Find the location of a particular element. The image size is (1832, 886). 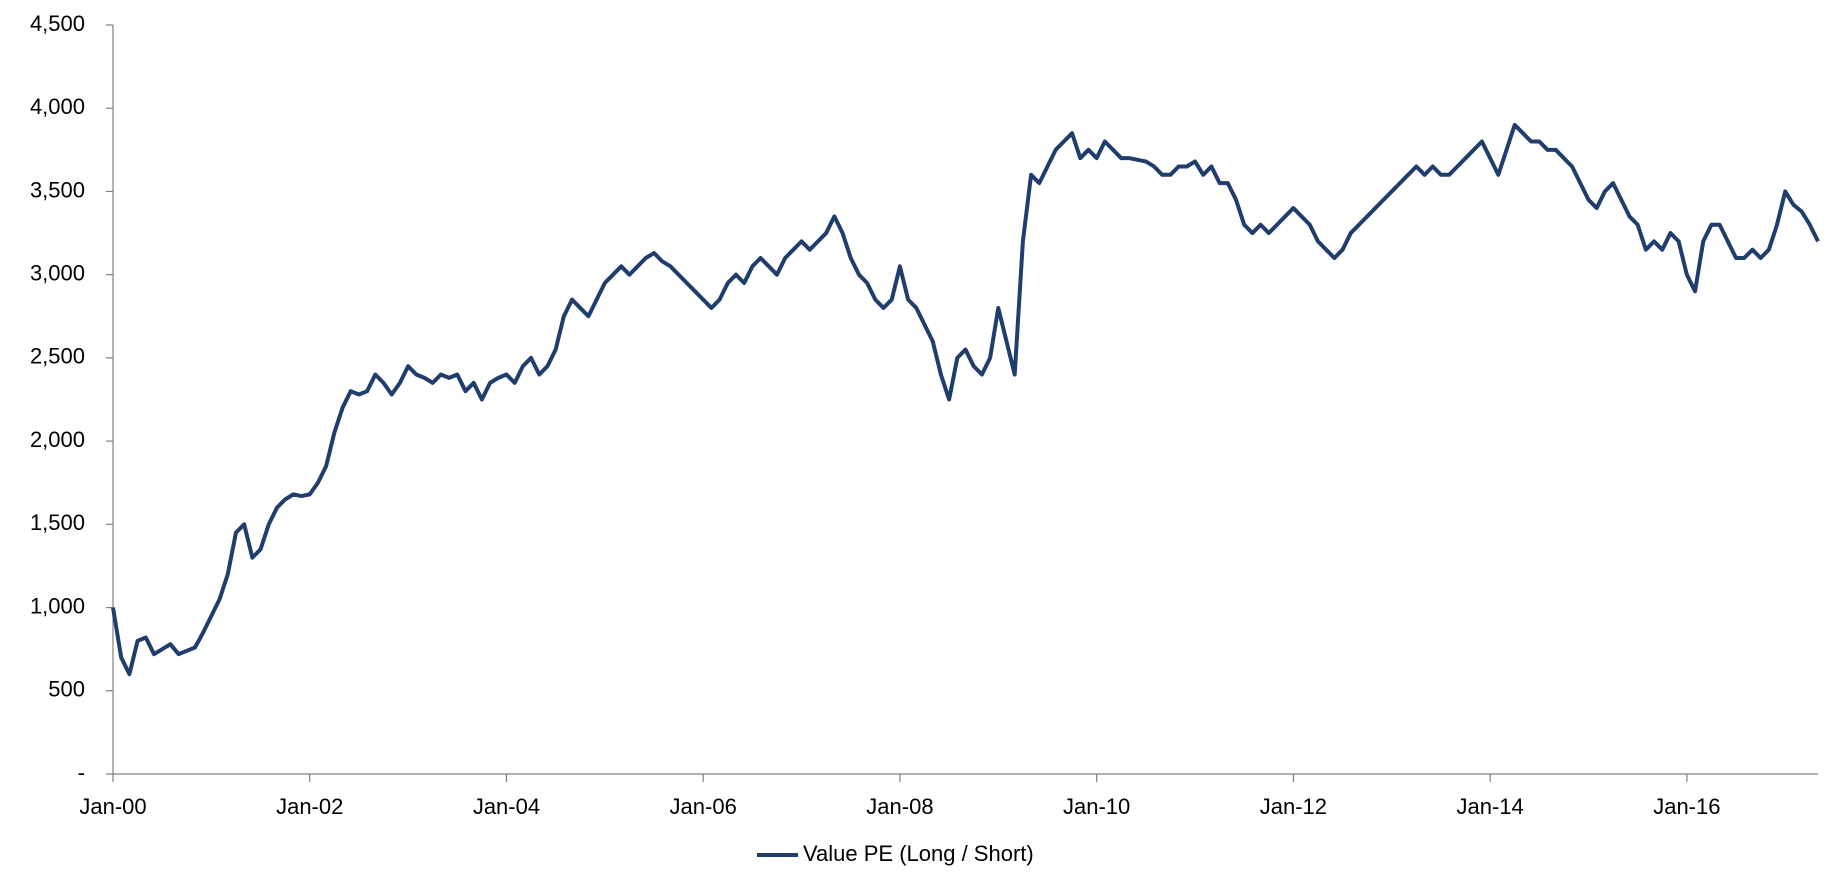

x-tick-label: Jan-10 is located at coordinates (1096, 806).